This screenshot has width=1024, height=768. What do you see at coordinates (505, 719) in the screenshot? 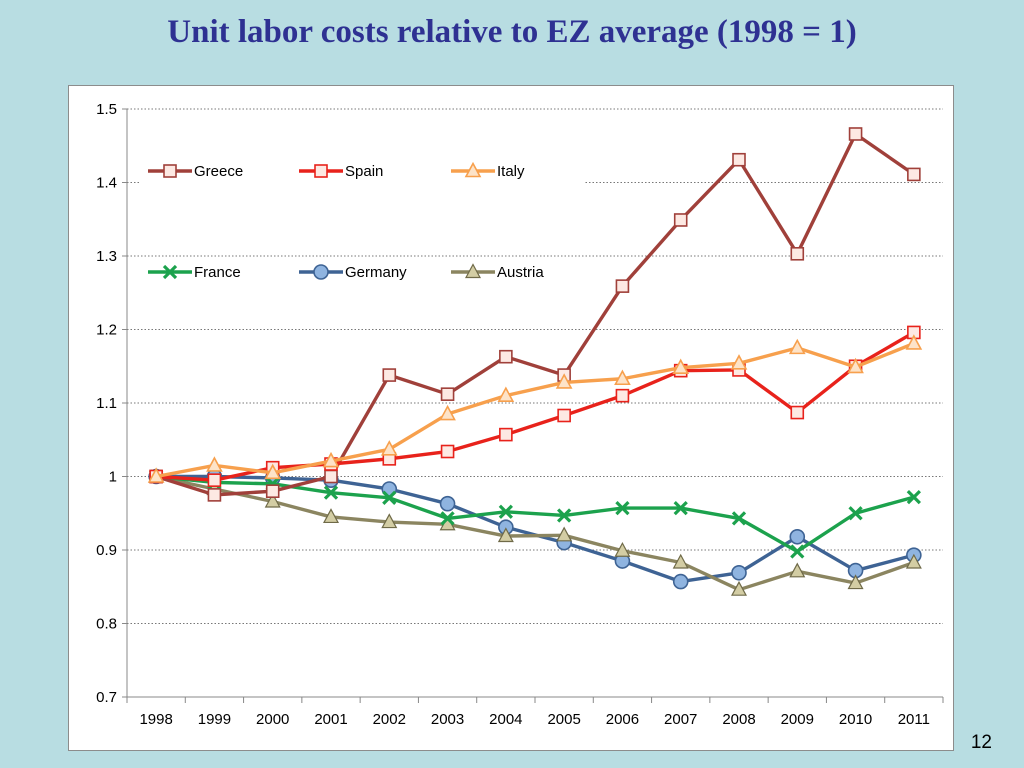
I see `x-tick-label: 2004` at bounding box center [505, 719].